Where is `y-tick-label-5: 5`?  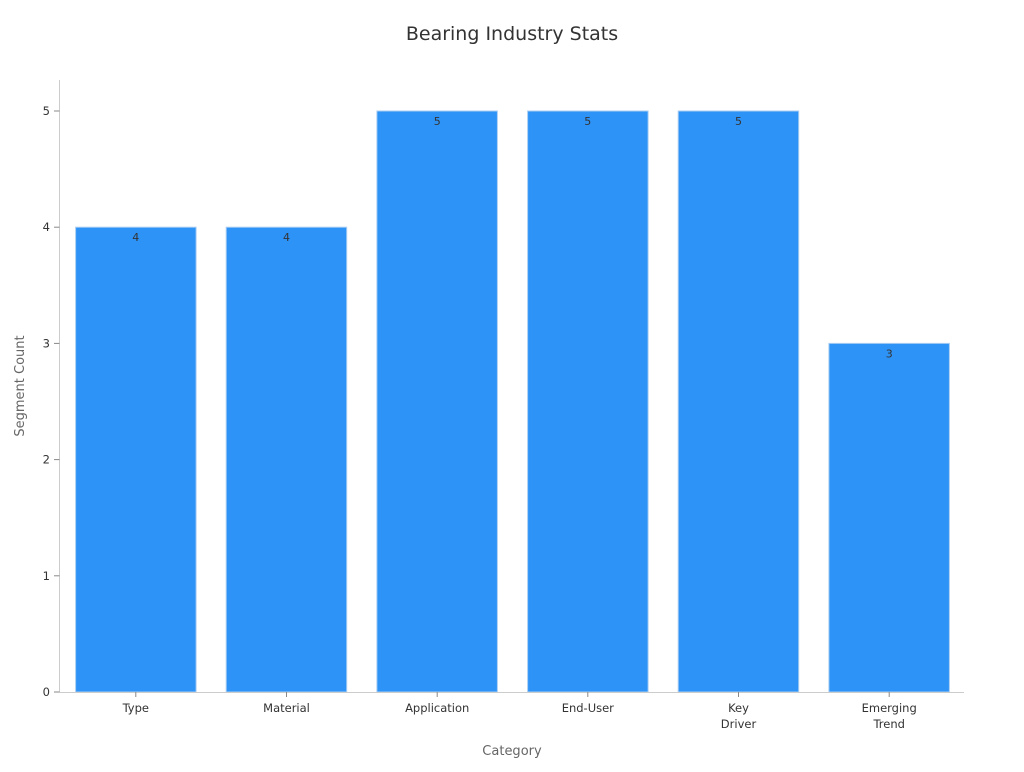
y-tick-label-5: 5 is located at coordinates (46, 111).